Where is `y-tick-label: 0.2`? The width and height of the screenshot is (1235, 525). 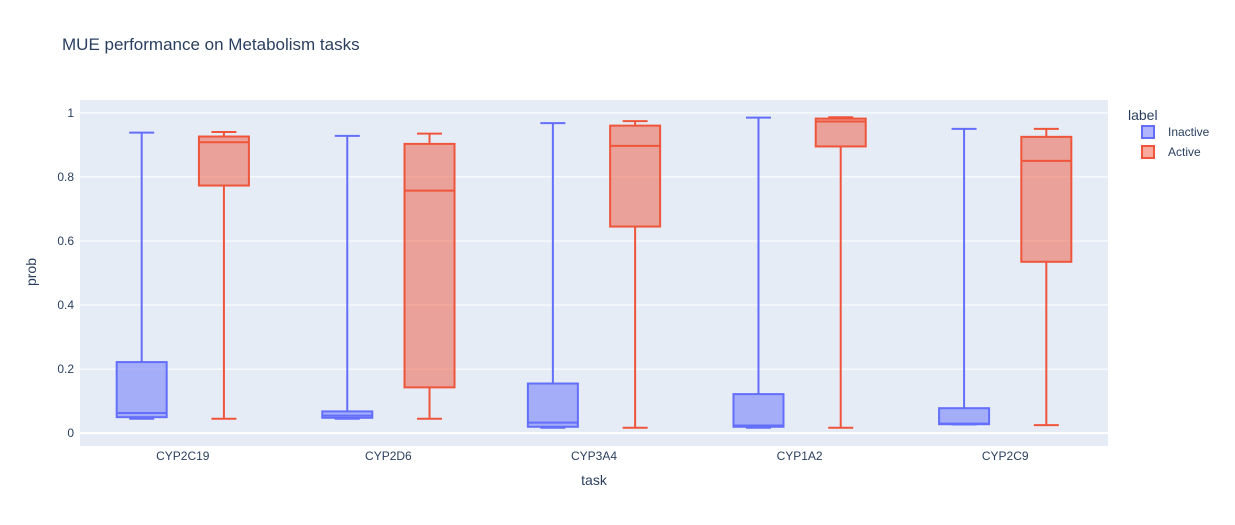
y-tick-label: 0.2 is located at coordinates (65, 369).